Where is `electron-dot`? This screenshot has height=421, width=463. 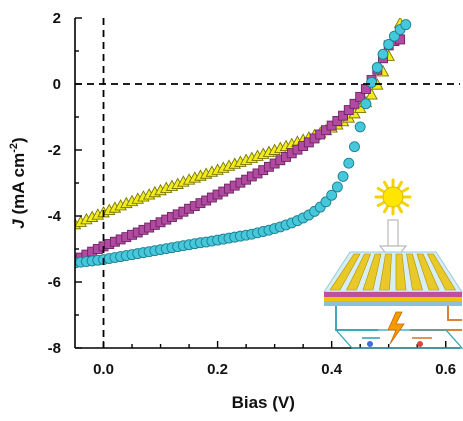
electron-dot is located at coordinates (370, 344).